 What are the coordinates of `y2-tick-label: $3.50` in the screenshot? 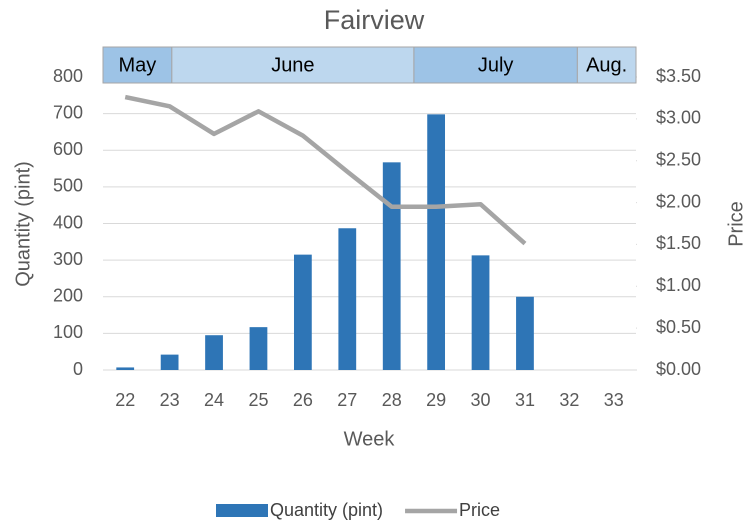 It's located at (678, 76).